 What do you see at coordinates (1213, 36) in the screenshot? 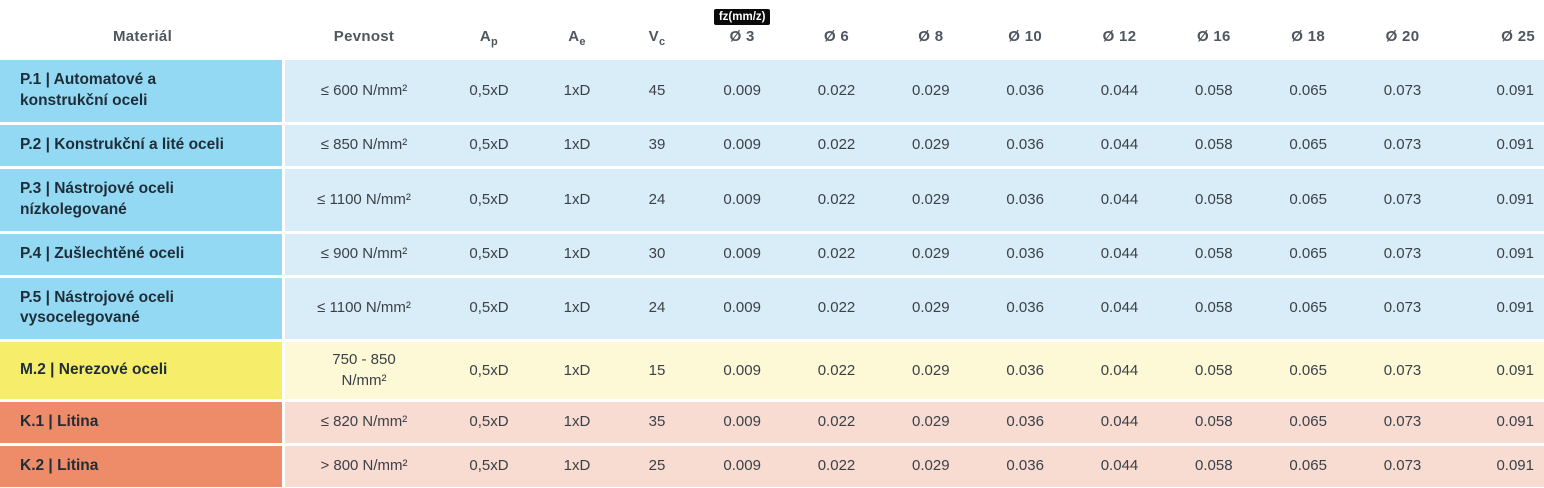
I see `column-header-dia-16: Ø 16` at bounding box center [1213, 36].